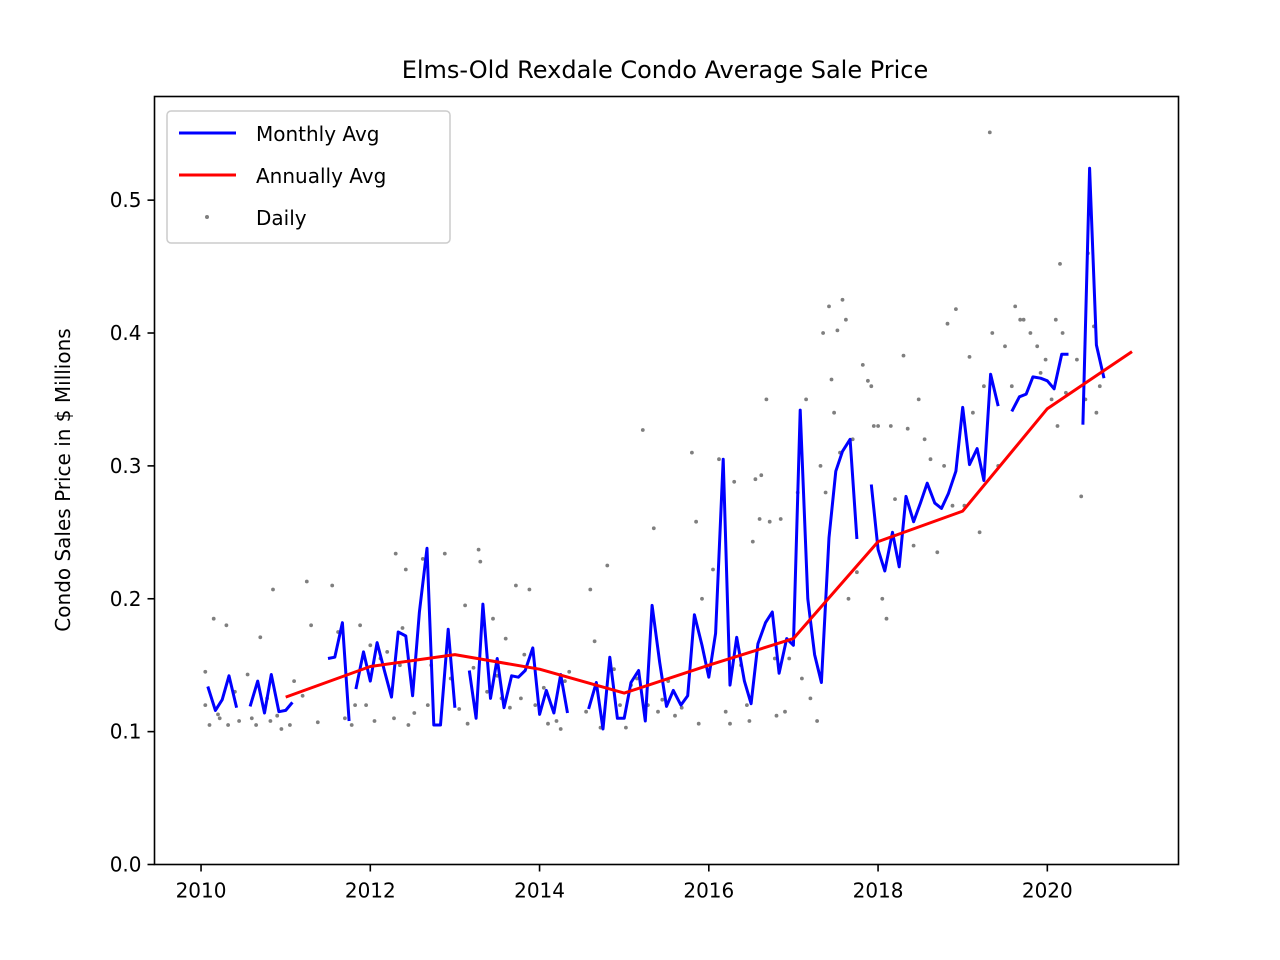  I want to click on y-tick-label: 0.2, so click(126, 599).